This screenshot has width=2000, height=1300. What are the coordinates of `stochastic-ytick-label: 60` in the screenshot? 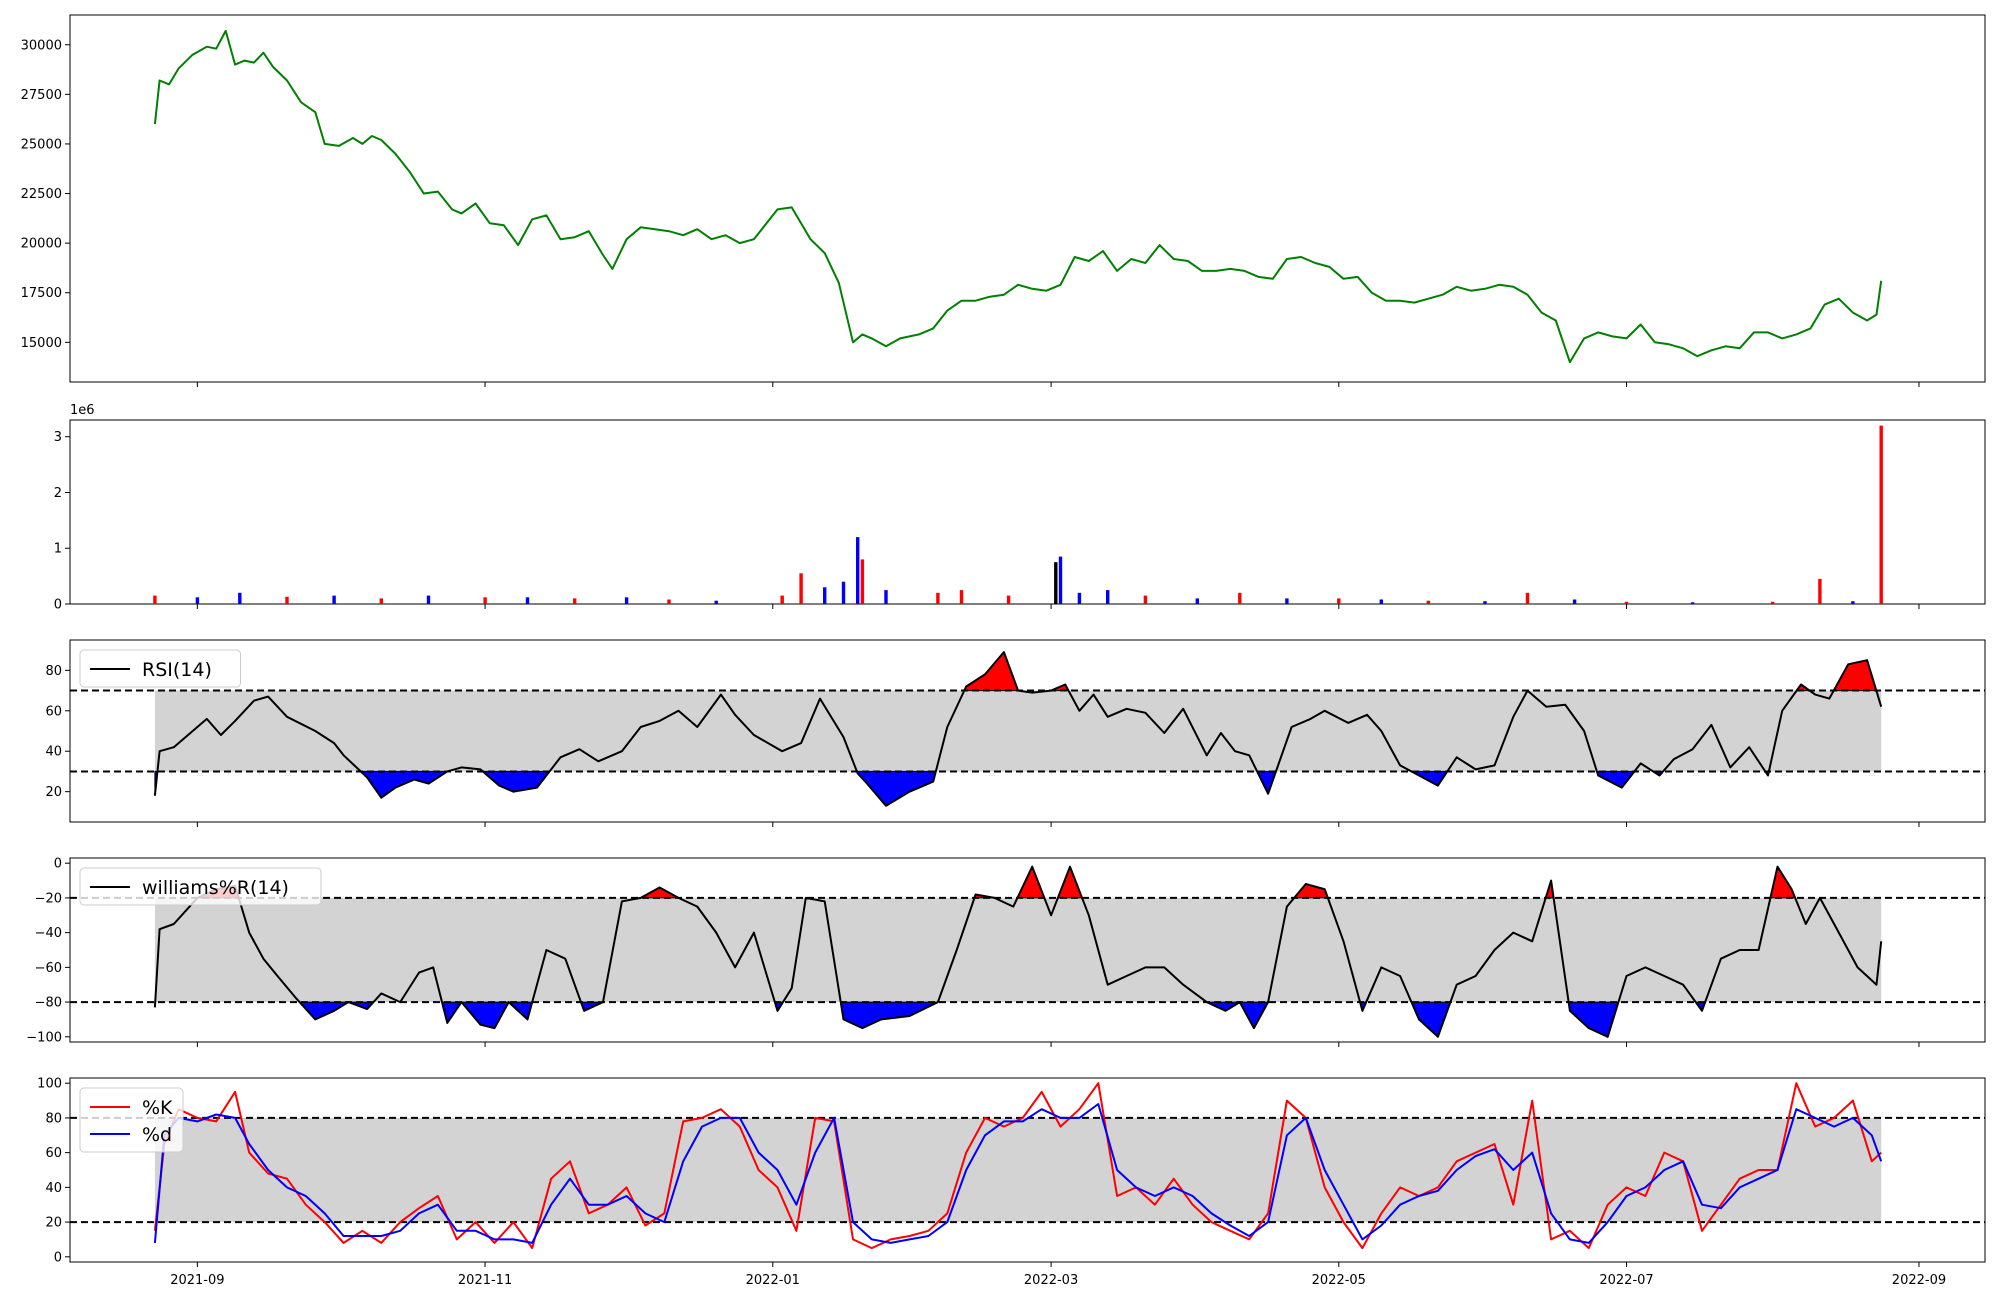 It's located at (53, 1153).